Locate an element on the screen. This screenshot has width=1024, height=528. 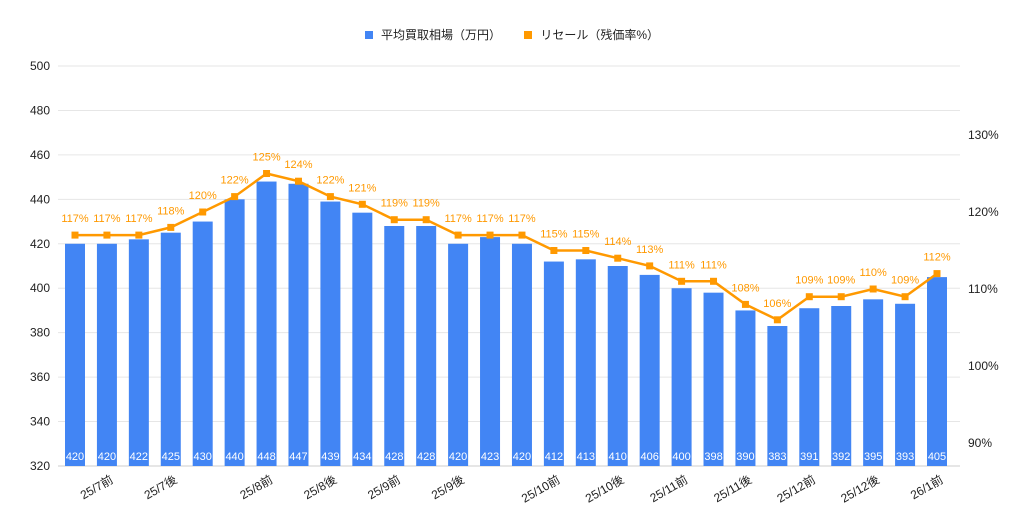
x-tick-label: 25/9後 is located at coordinates (448, 487).